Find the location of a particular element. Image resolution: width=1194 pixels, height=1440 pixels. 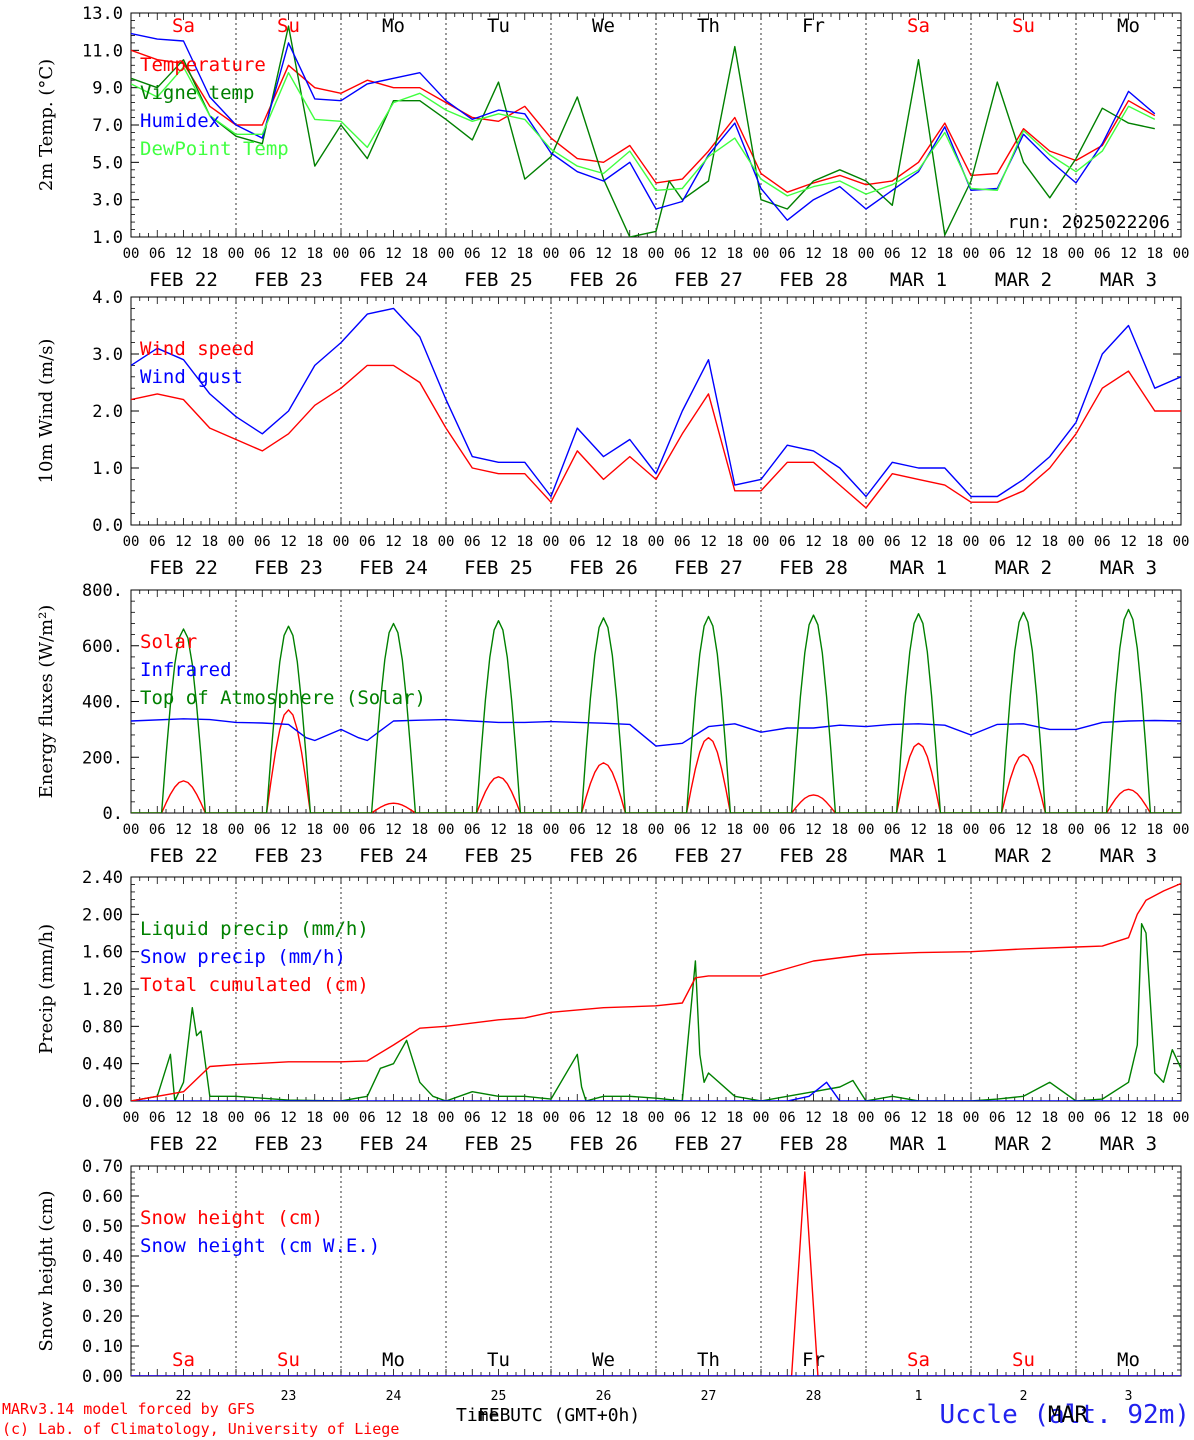

day-name: We is located at coordinates (603, 1360).